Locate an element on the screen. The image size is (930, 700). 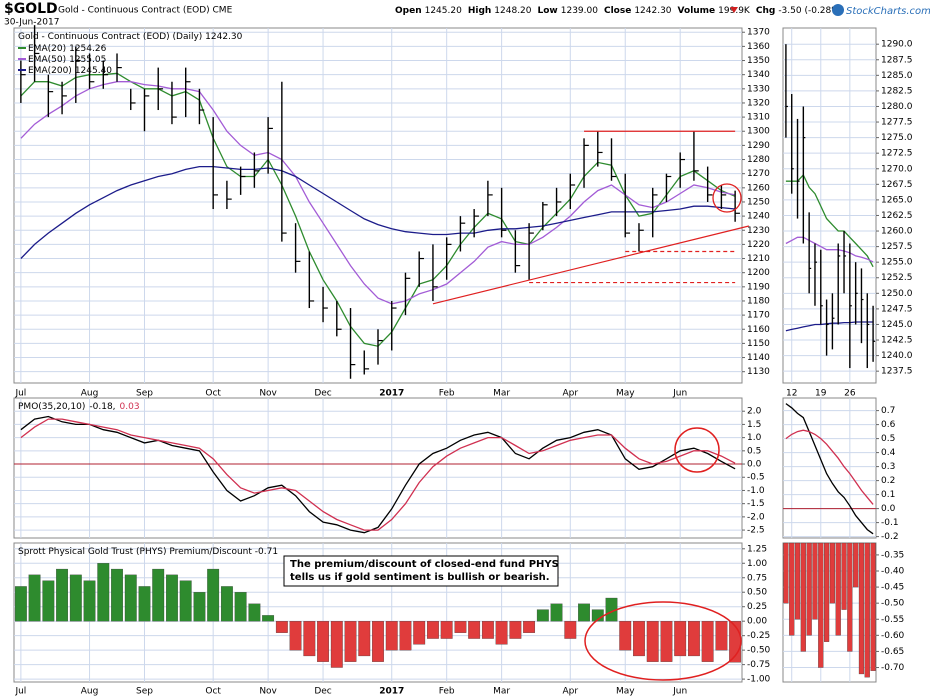
y-tick-label: 2.0 is located at coordinates (754, 412).